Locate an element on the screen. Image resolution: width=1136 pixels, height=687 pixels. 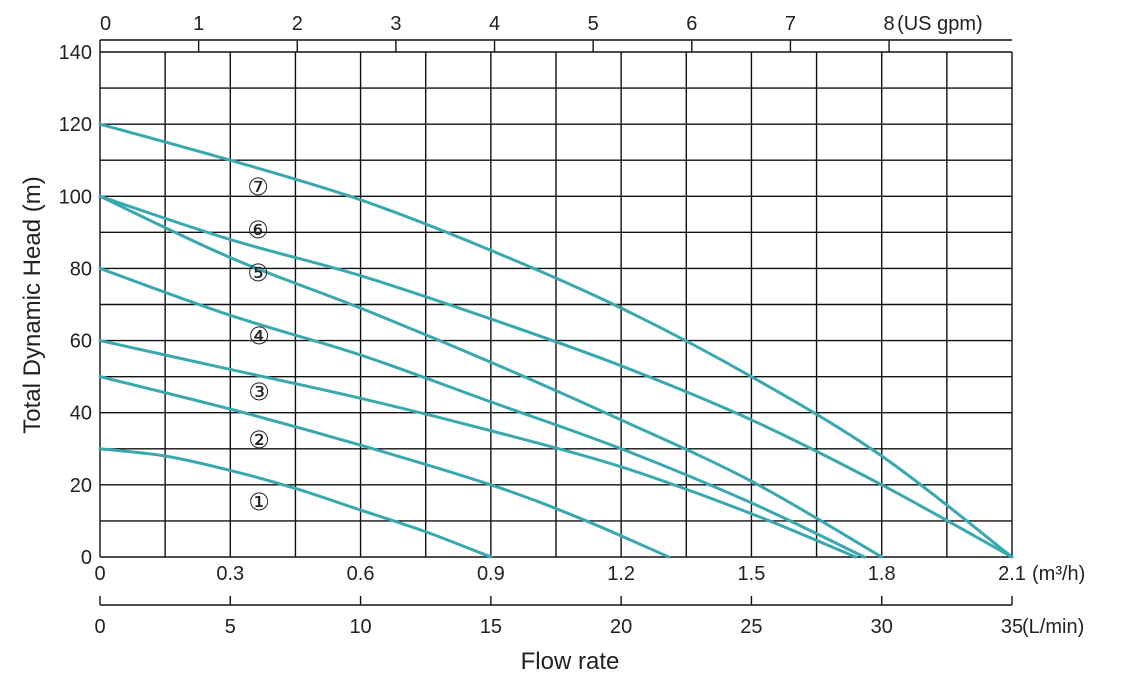
x-axis-title: Flow rate is located at coordinates (570, 661).